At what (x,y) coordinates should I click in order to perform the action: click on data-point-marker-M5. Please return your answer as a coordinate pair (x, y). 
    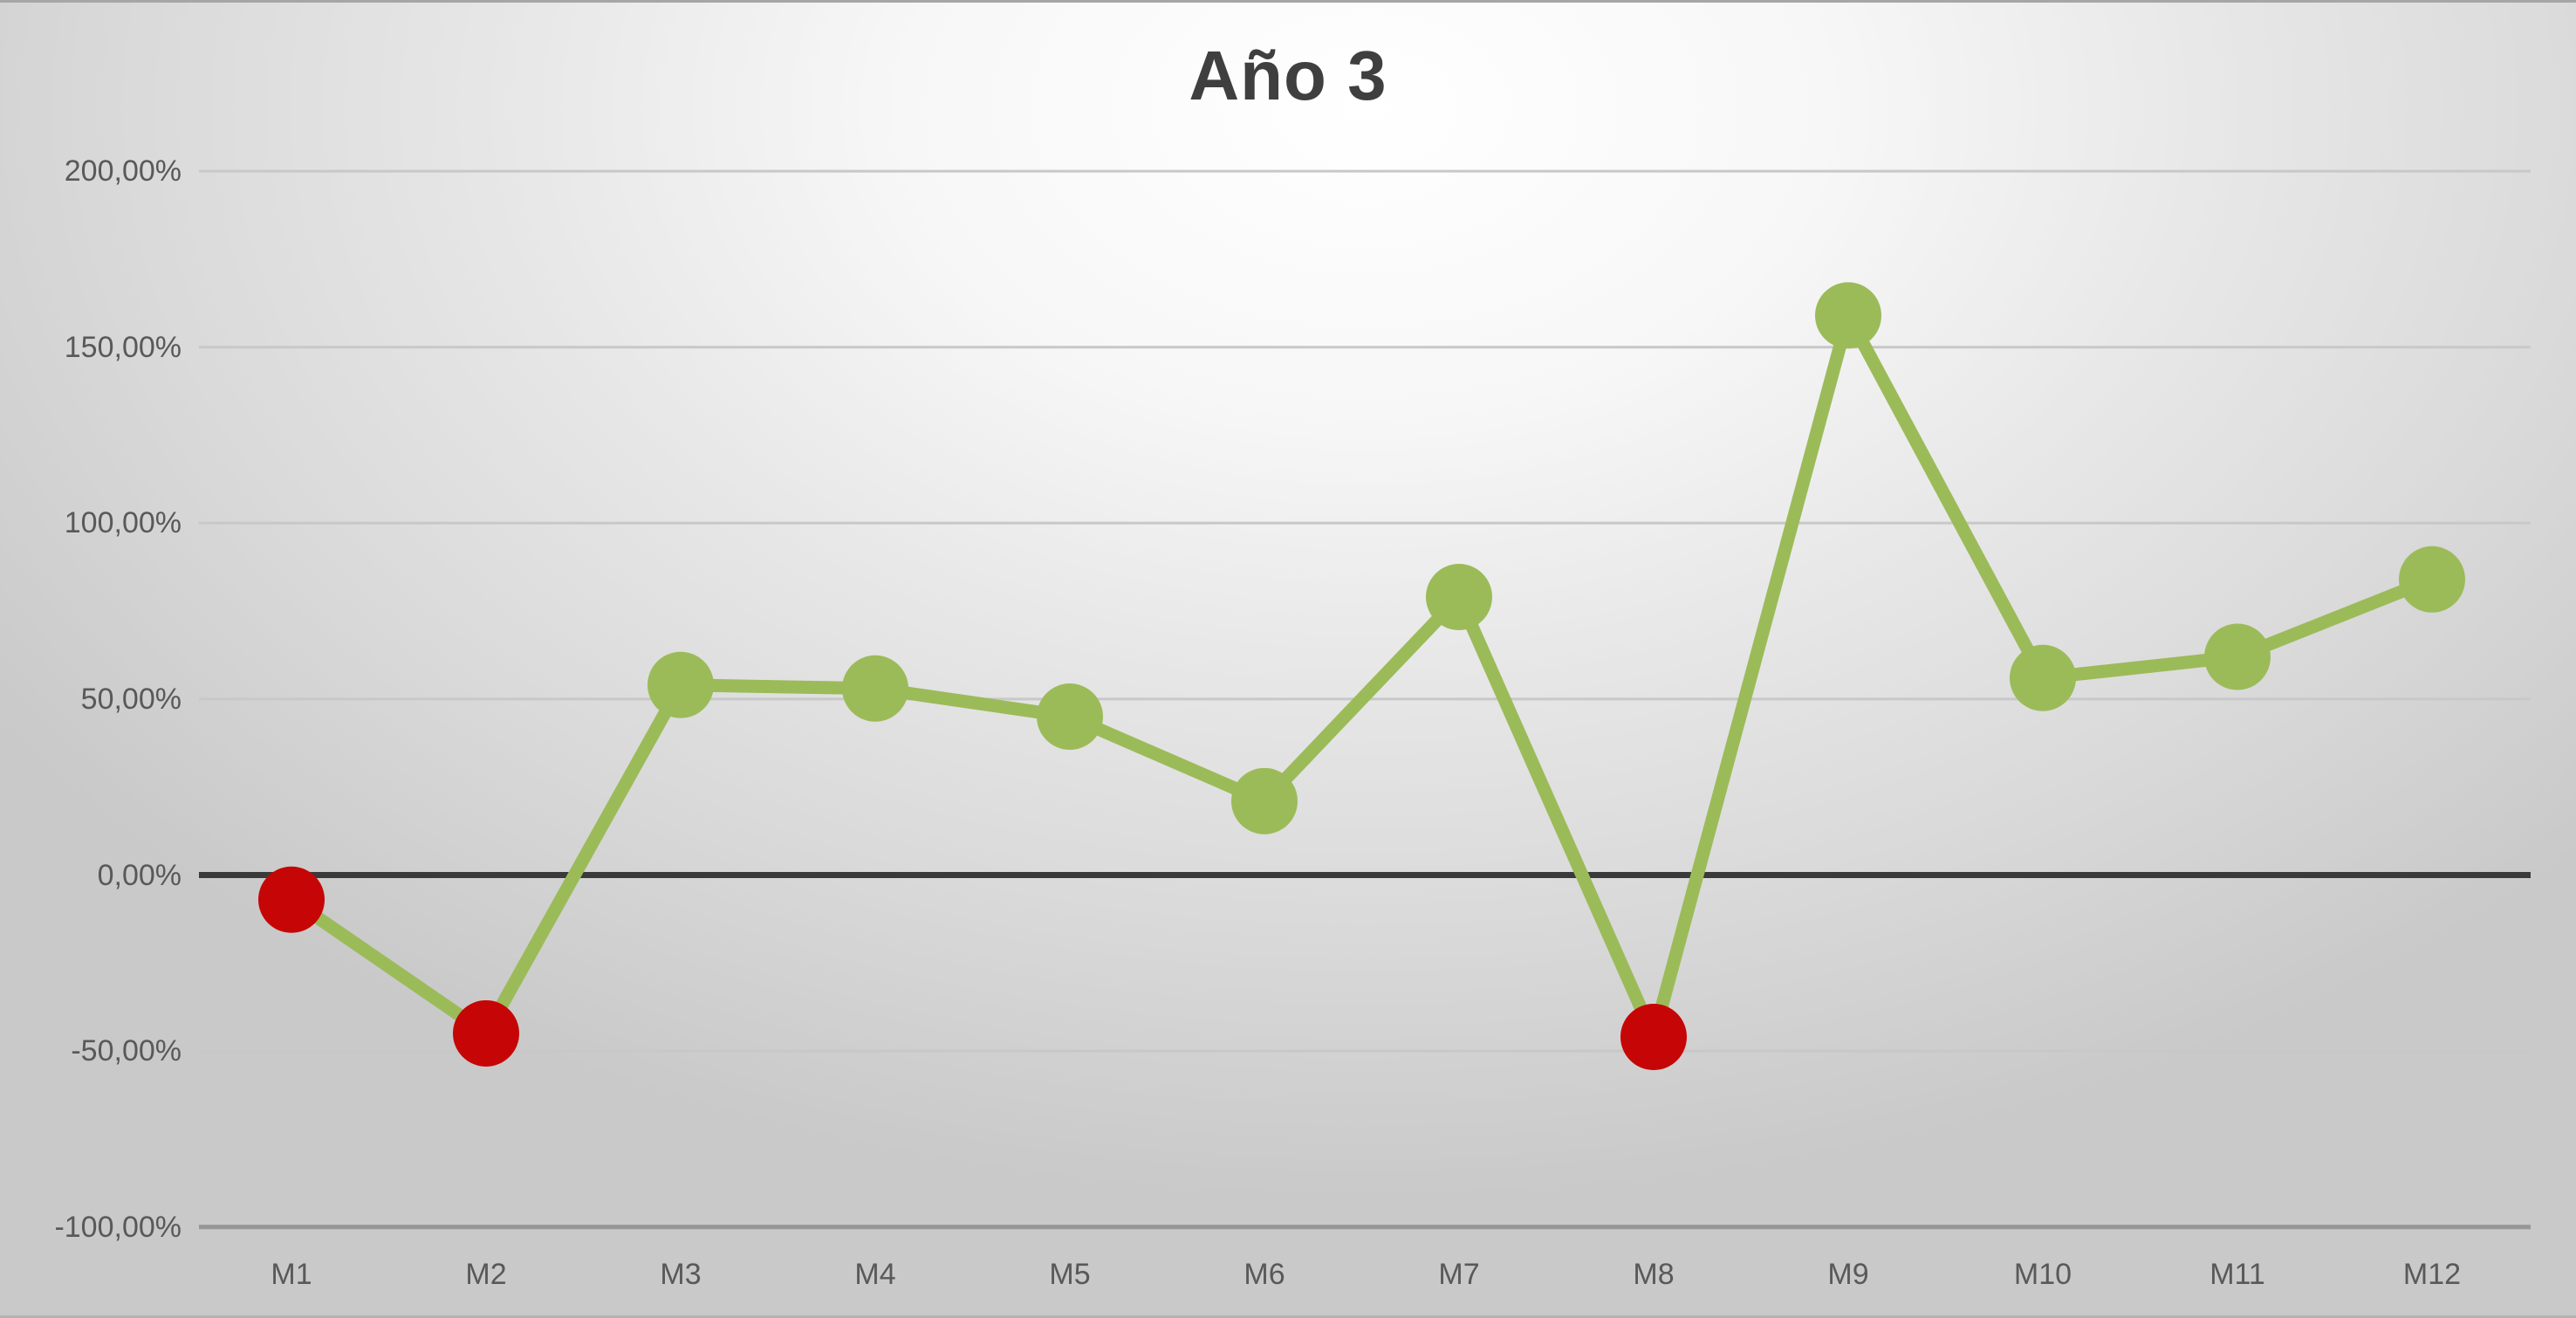
    Looking at the image, I should click on (1070, 717).